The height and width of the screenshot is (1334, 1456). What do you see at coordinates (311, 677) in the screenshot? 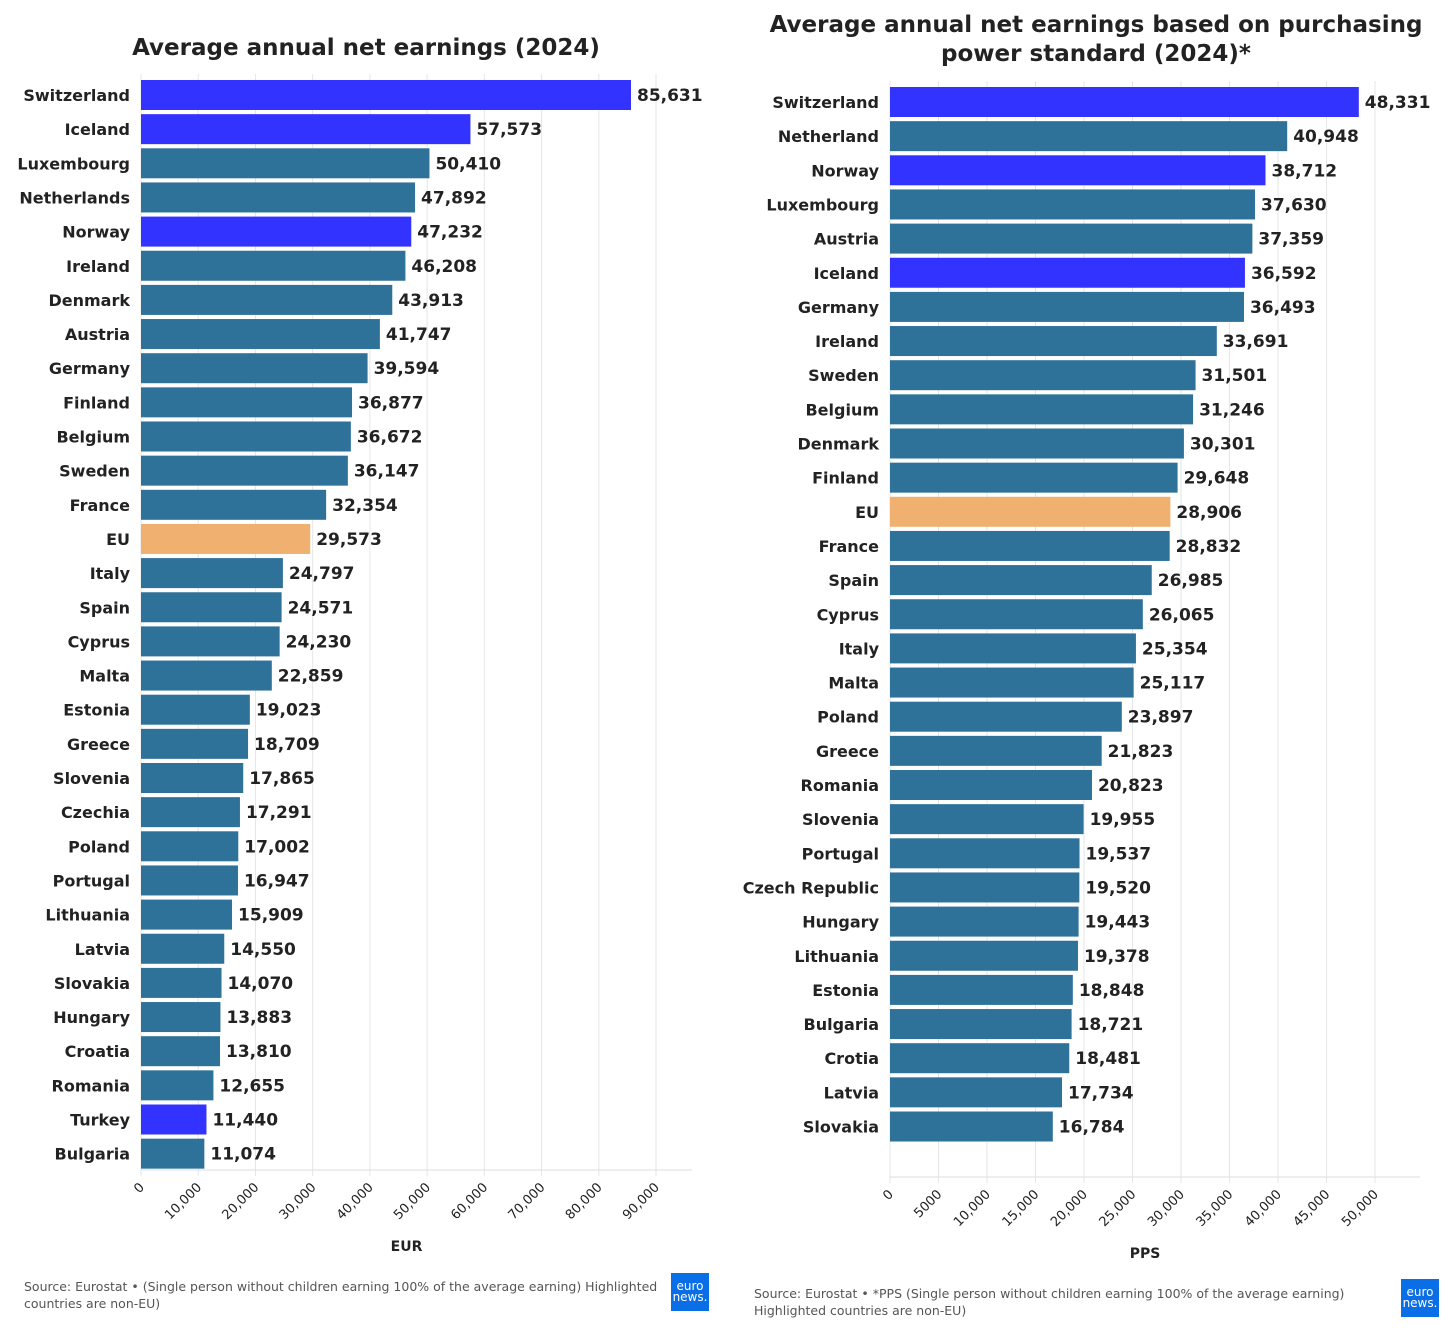
I see `chart1-value-label: 22,859` at bounding box center [311, 677].